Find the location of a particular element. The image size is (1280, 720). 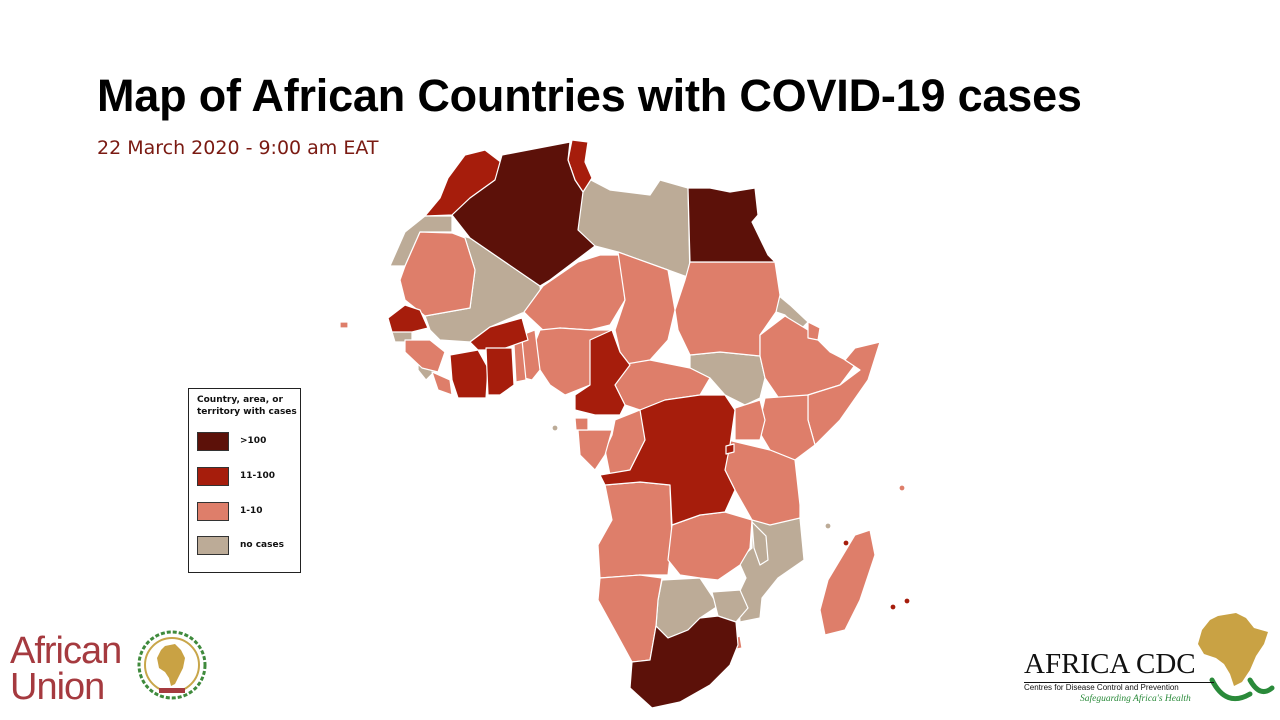

legend-item-11-100: 11-100 is located at coordinates (247, 477).